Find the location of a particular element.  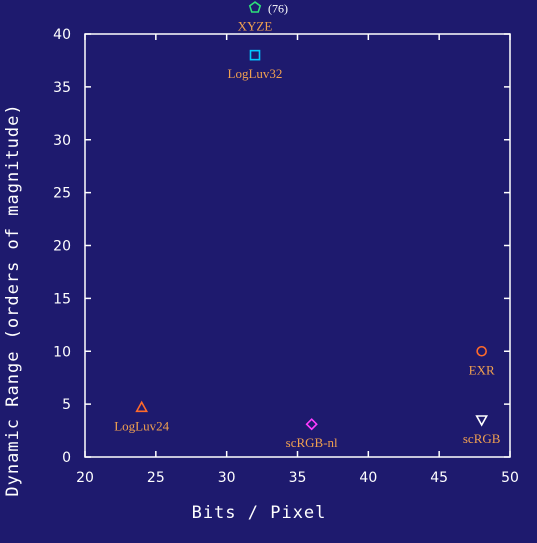

square-marker is located at coordinates (255, 55).